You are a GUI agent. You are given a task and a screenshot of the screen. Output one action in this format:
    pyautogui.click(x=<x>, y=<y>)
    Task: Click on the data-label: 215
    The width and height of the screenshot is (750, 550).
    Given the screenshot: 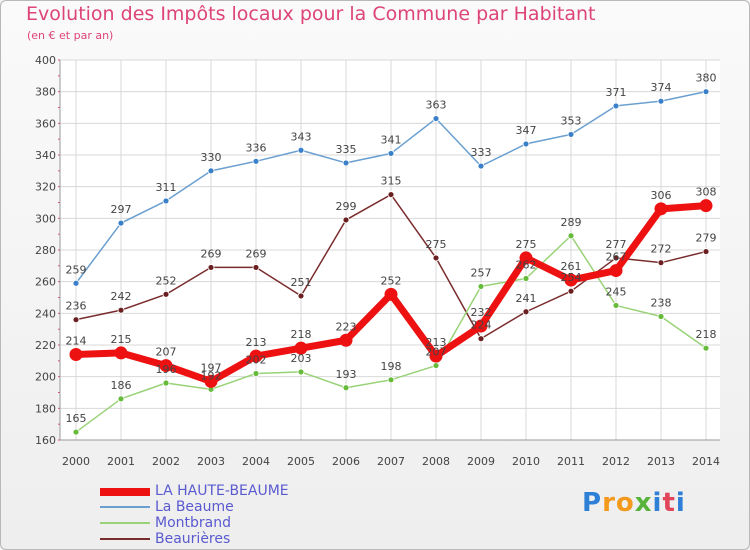 What is the action you would take?
    pyautogui.click(x=121, y=339)
    